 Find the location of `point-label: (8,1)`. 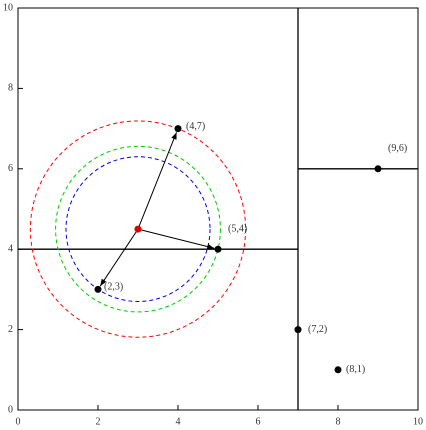

point-label: (8,1) is located at coordinates (355, 369).